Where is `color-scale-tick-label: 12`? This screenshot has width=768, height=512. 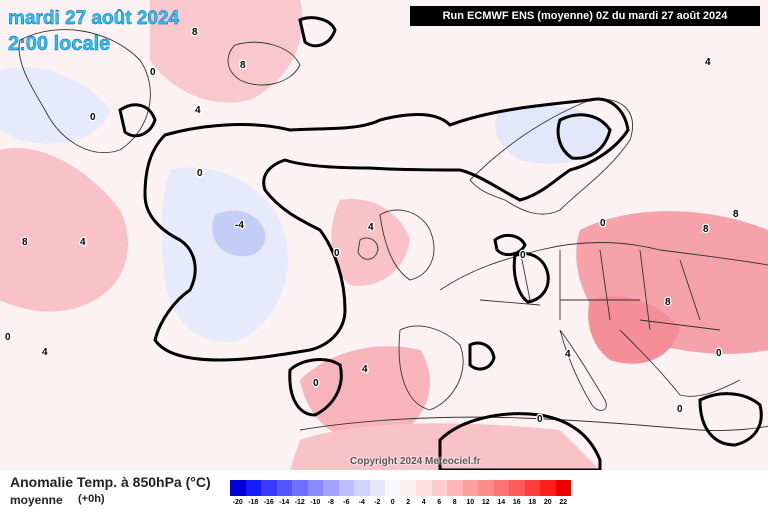 color-scale-tick-label: 12 is located at coordinates (485, 502).